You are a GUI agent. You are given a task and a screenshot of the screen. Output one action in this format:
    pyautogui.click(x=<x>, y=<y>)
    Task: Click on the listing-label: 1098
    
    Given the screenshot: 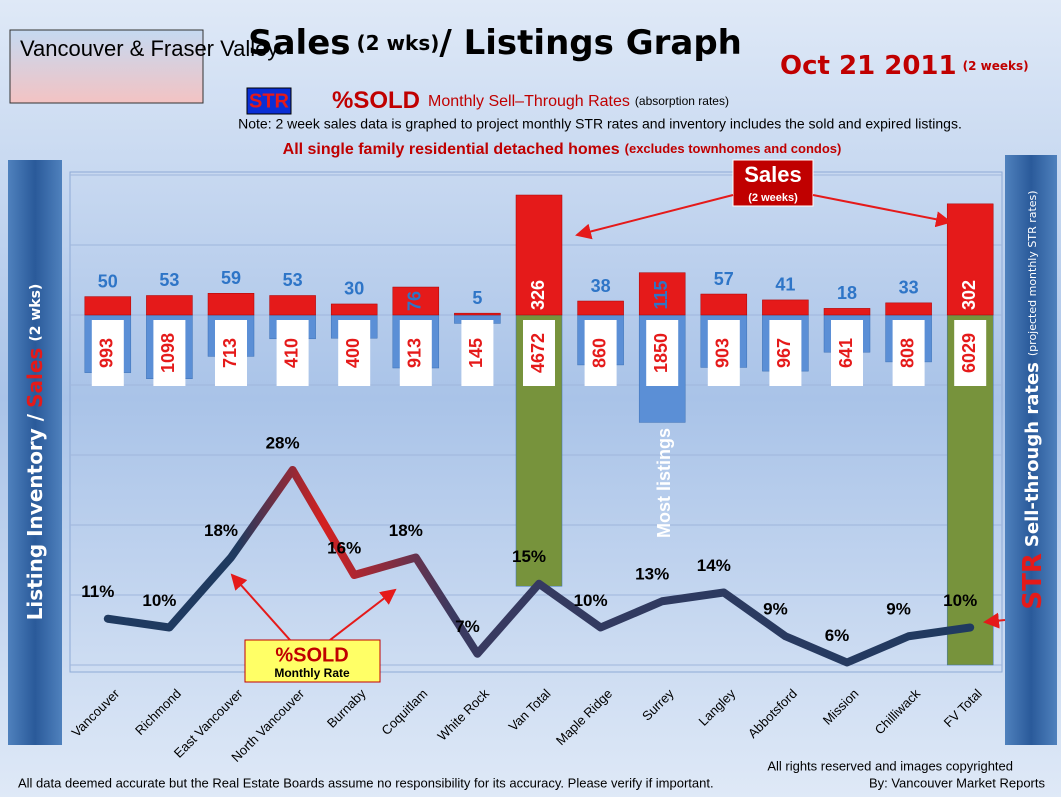 What is the action you would take?
    pyautogui.click(x=168, y=353)
    